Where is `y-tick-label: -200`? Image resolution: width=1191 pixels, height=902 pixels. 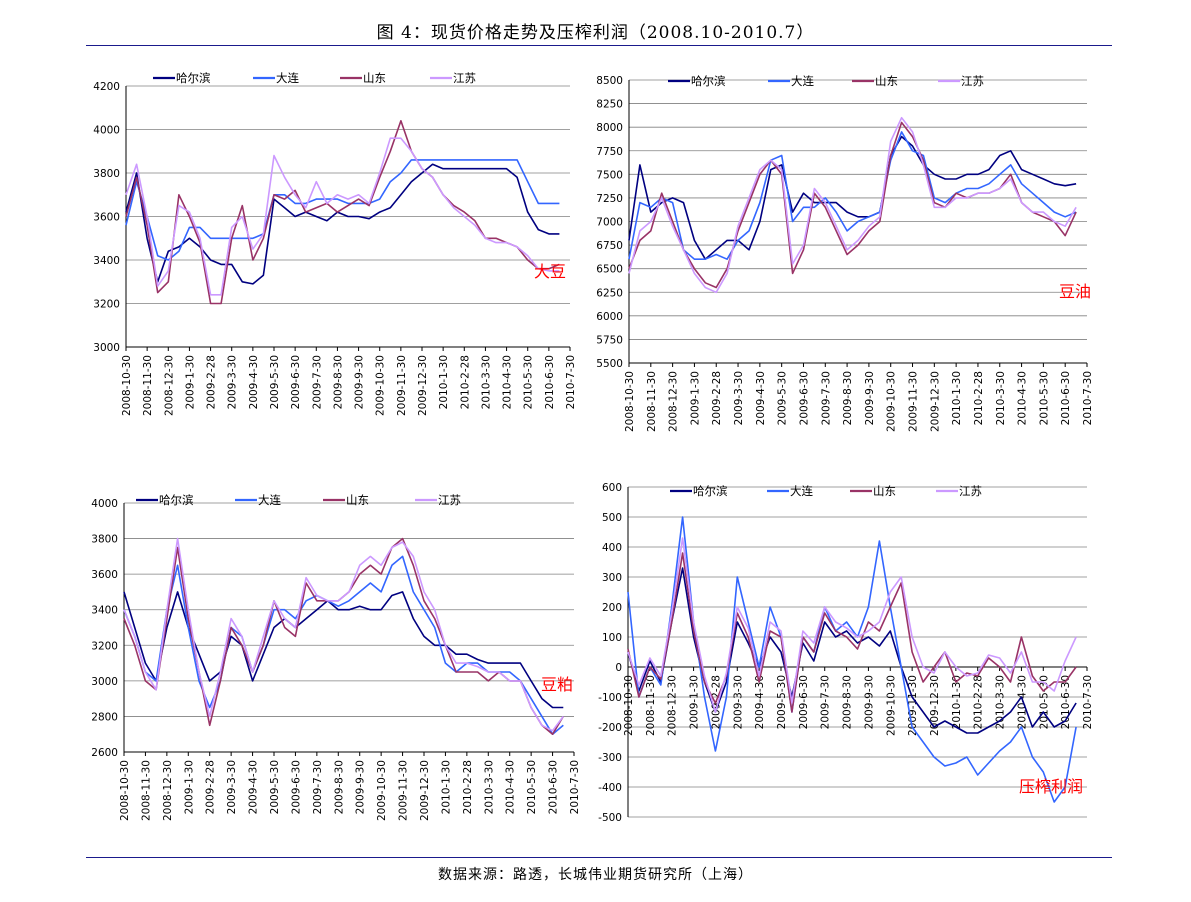 y-tick-label: -200 is located at coordinates (610, 728).